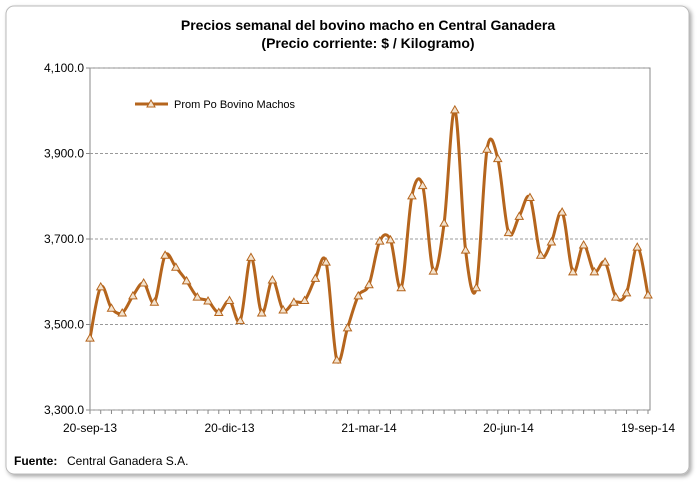 The width and height of the screenshot is (697, 487). Describe the element at coordinates (508, 428) in the screenshot. I see `x-tick-label: 20-jun-14` at that location.